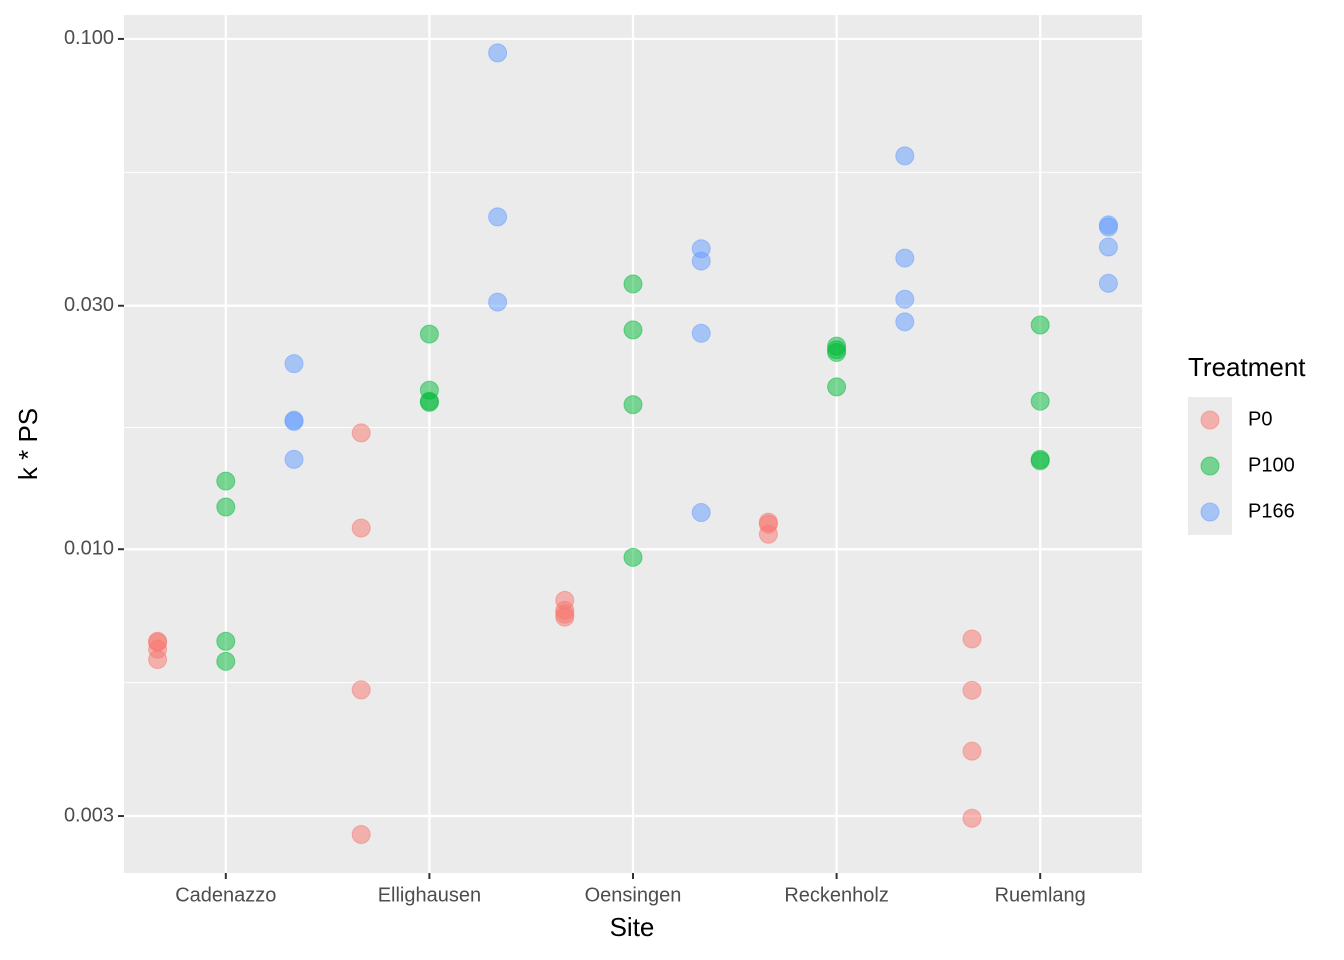 Image resolution: width=1344 pixels, height=960 pixels. I want to click on x-tick-label: Reckenholz, so click(836, 895).